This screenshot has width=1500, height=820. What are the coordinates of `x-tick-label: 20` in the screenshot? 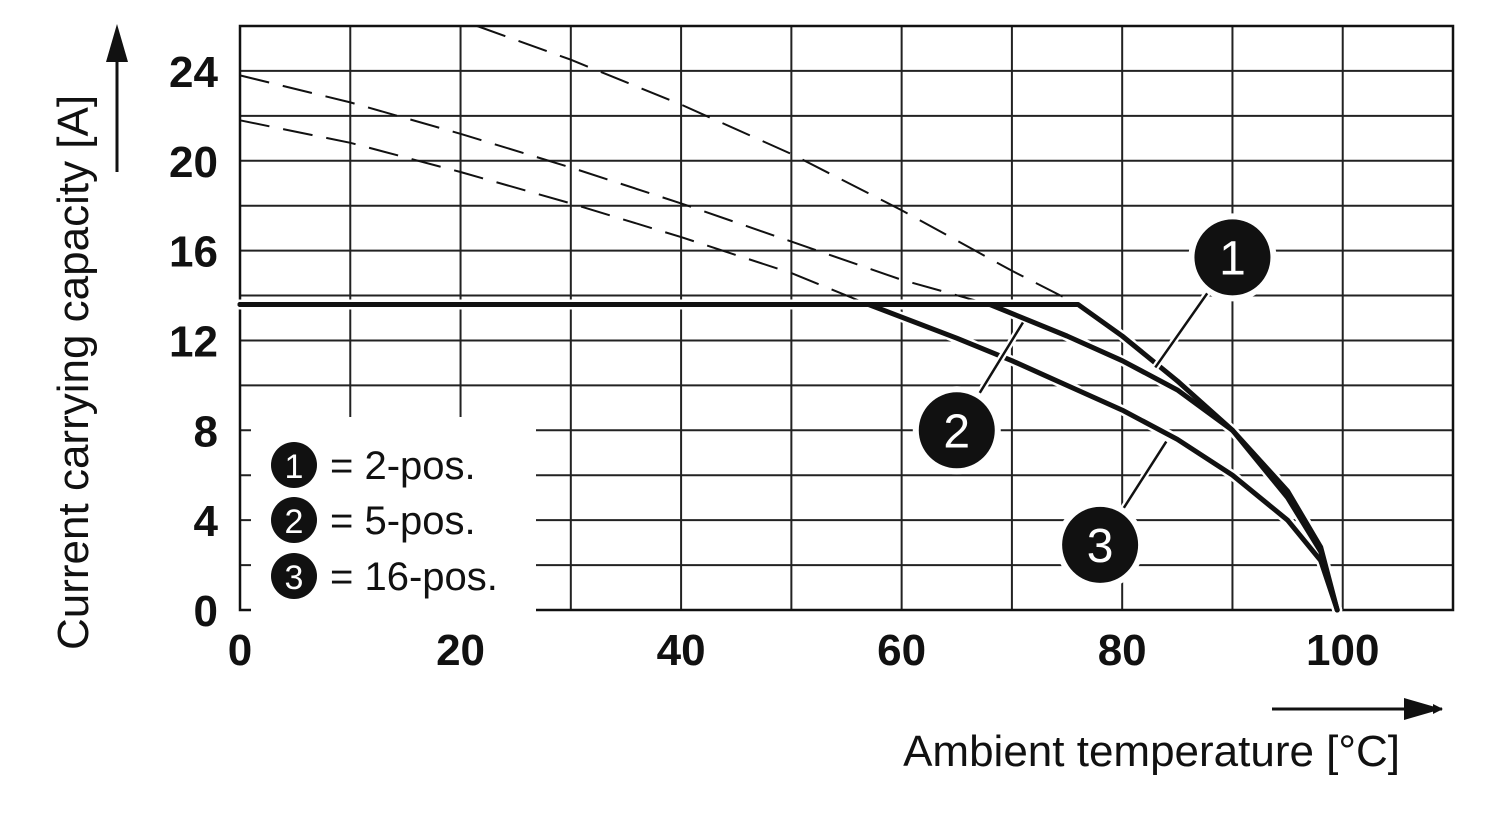 It's located at (460, 650).